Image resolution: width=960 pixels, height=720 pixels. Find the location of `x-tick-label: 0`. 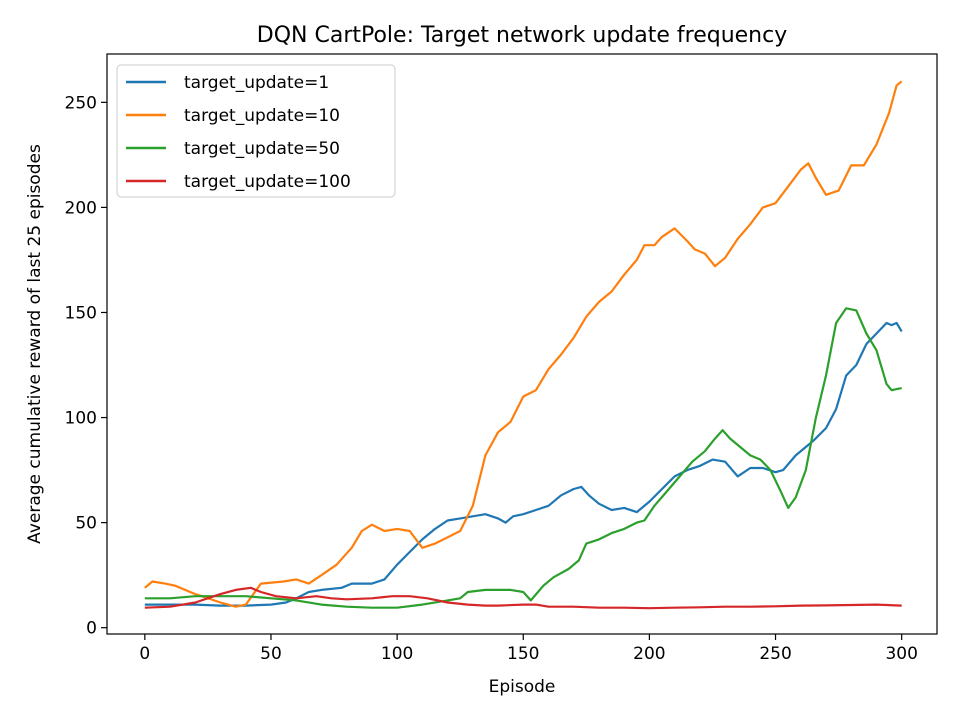

x-tick-label: 0 is located at coordinates (144, 654).